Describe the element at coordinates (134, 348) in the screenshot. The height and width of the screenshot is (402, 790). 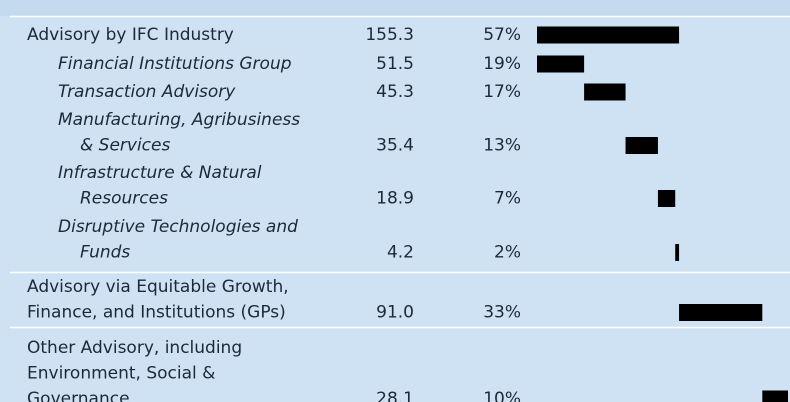
I see `row-label: Other Advisory, including` at that location.